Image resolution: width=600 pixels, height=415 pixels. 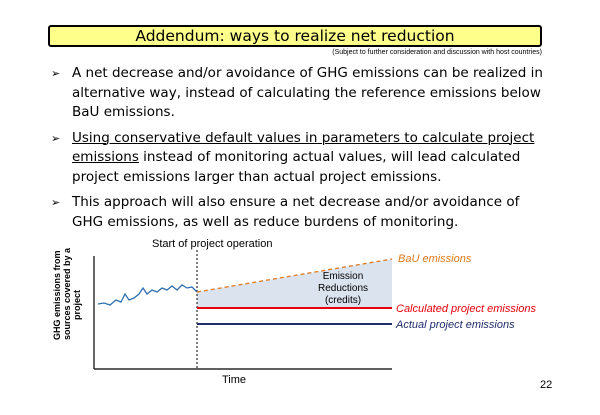 I want to click on y-axis-label-line-3: project, so click(x=77, y=305).